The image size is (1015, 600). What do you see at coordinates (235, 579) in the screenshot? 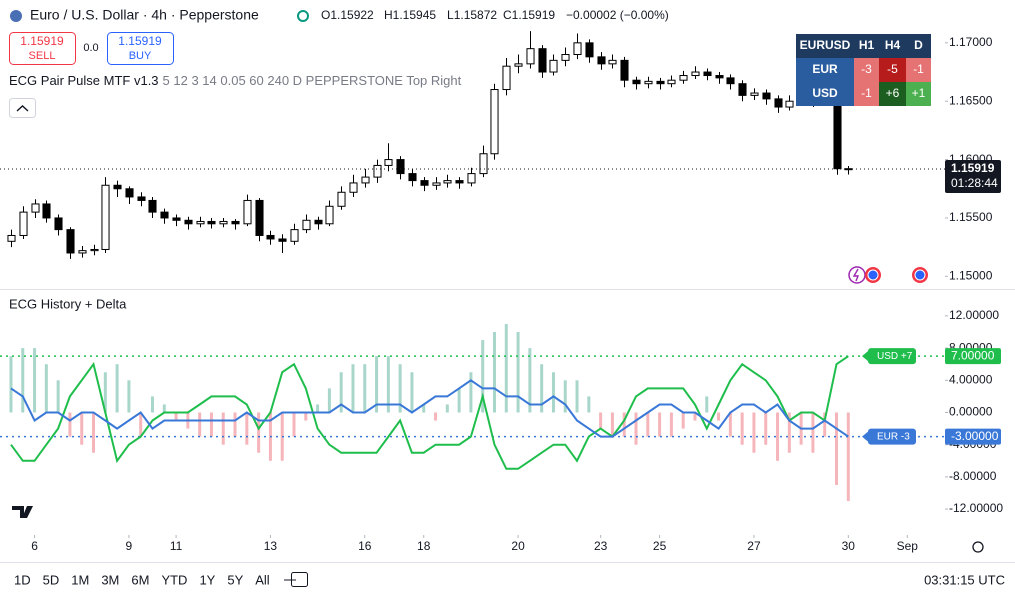
I see `range-button: 5Y` at bounding box center [235, 579].